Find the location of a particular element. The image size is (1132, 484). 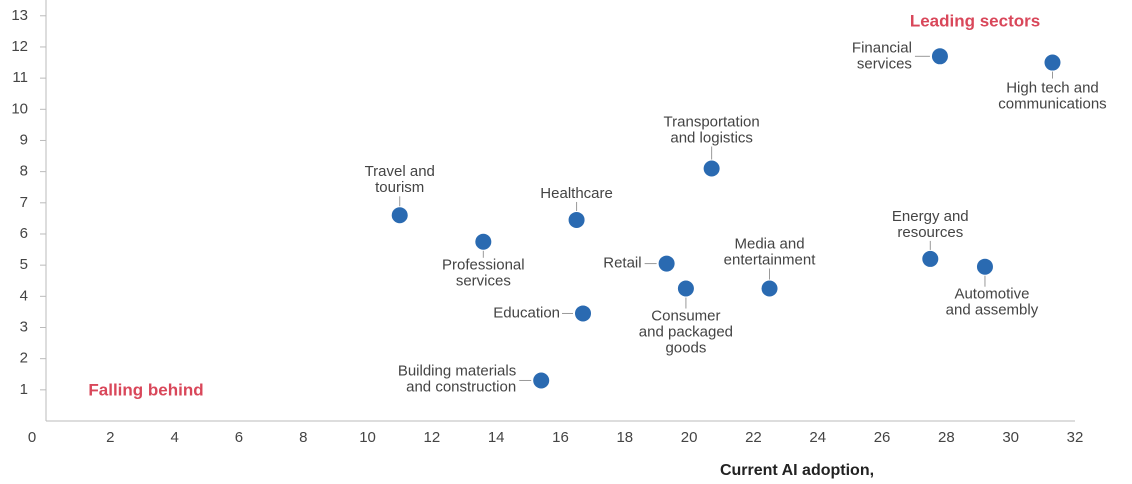

point-label: High tech and is located at coordinates (1052, 88).